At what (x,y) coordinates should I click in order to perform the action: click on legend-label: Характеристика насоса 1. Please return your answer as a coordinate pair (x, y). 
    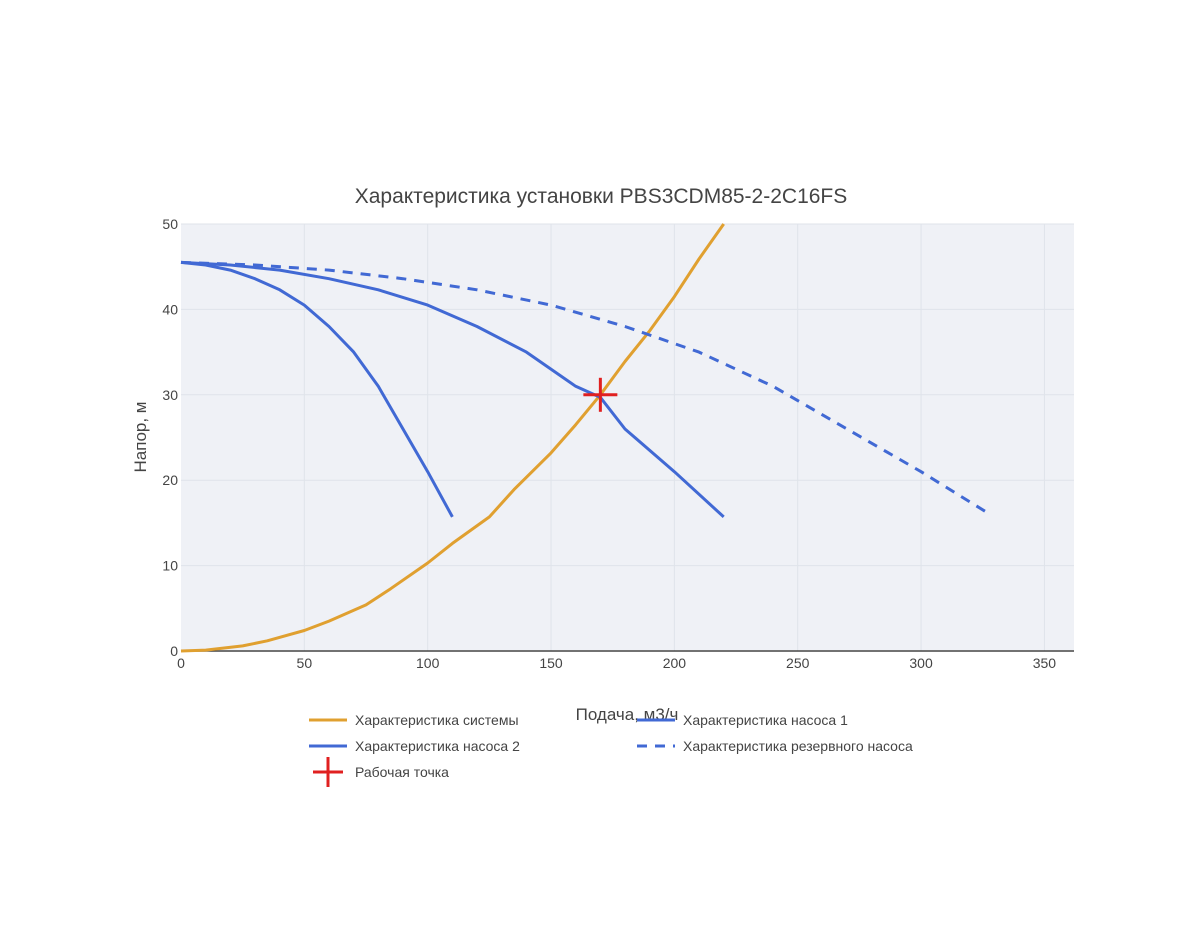
    Looking at the image, I should click on (765, 720).